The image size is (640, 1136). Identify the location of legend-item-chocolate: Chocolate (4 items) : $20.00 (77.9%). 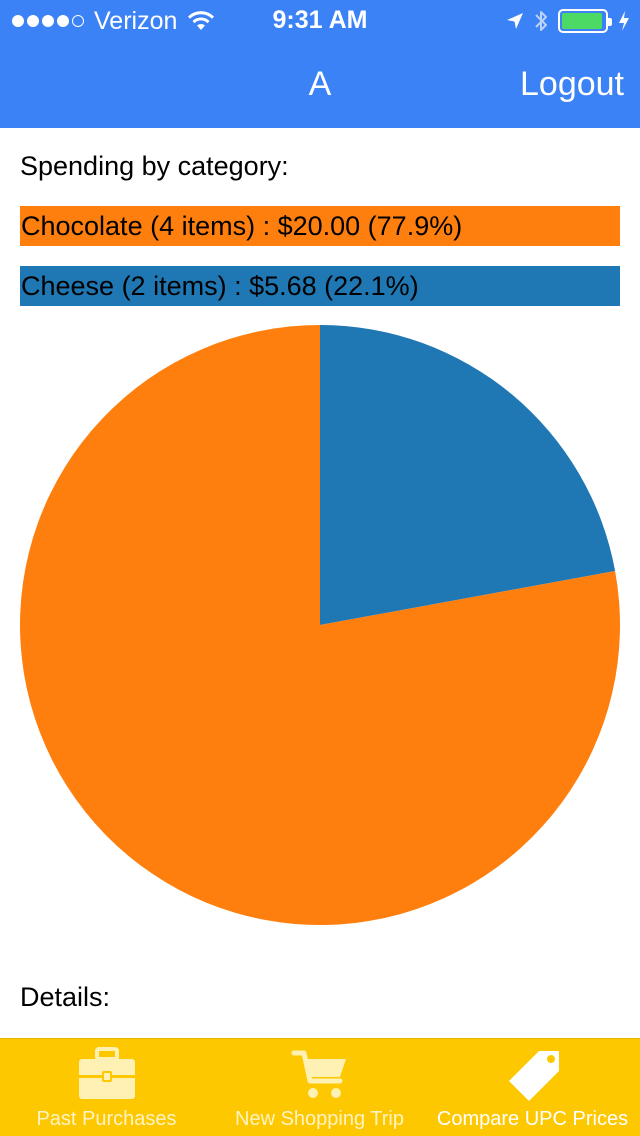
(320, 226).